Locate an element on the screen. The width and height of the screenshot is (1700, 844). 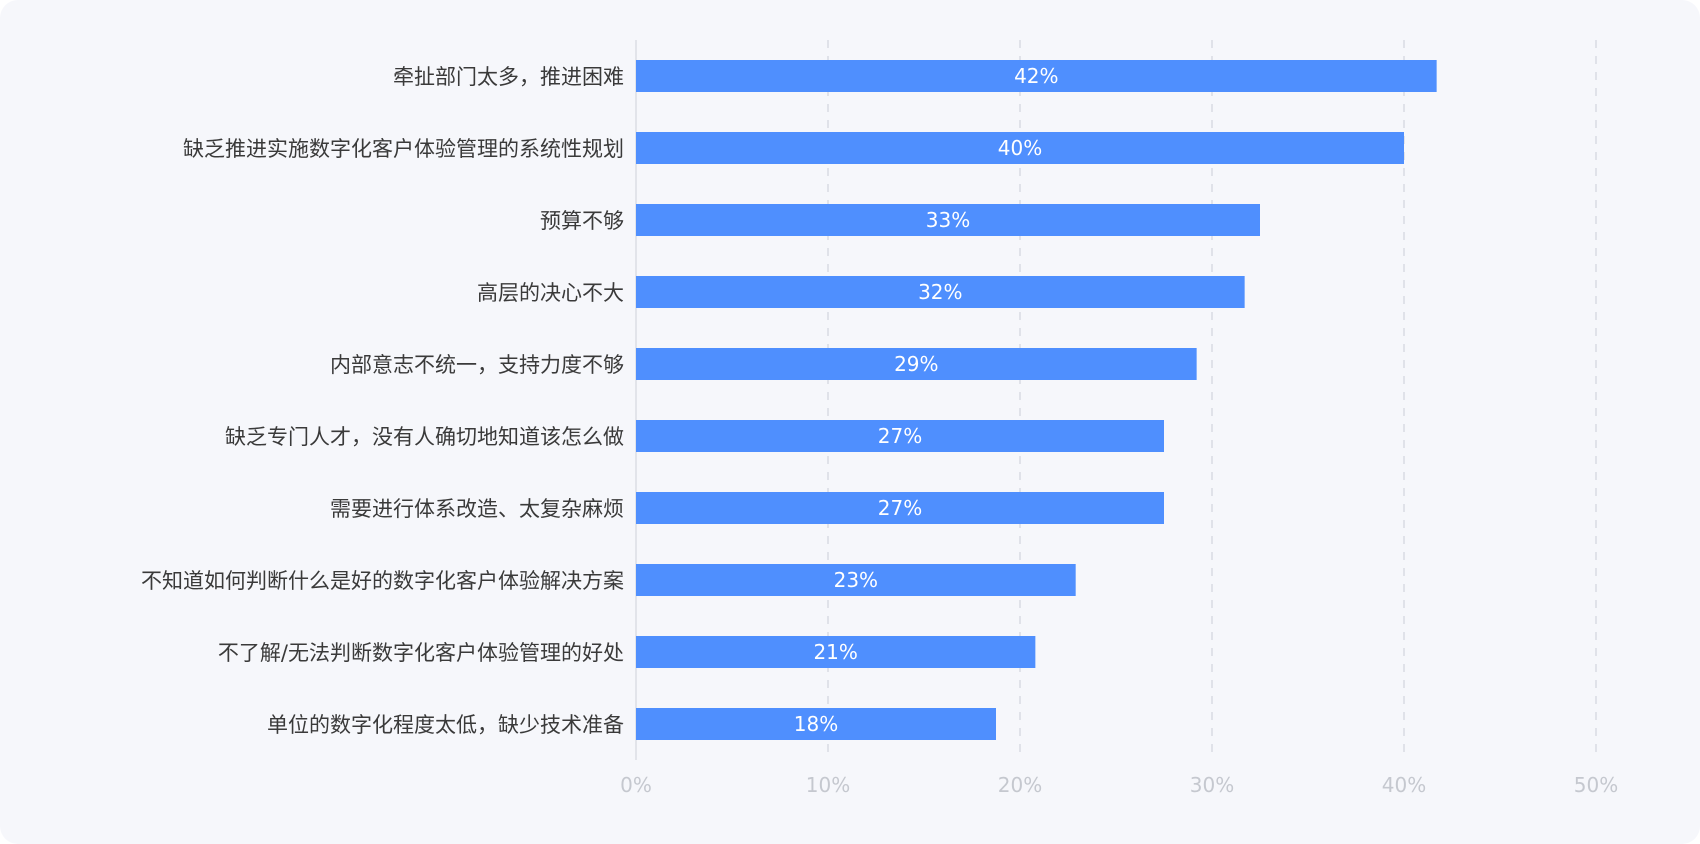
category-label: 牵扯部门太多，推进困难 is located at coordinates (508, 77).